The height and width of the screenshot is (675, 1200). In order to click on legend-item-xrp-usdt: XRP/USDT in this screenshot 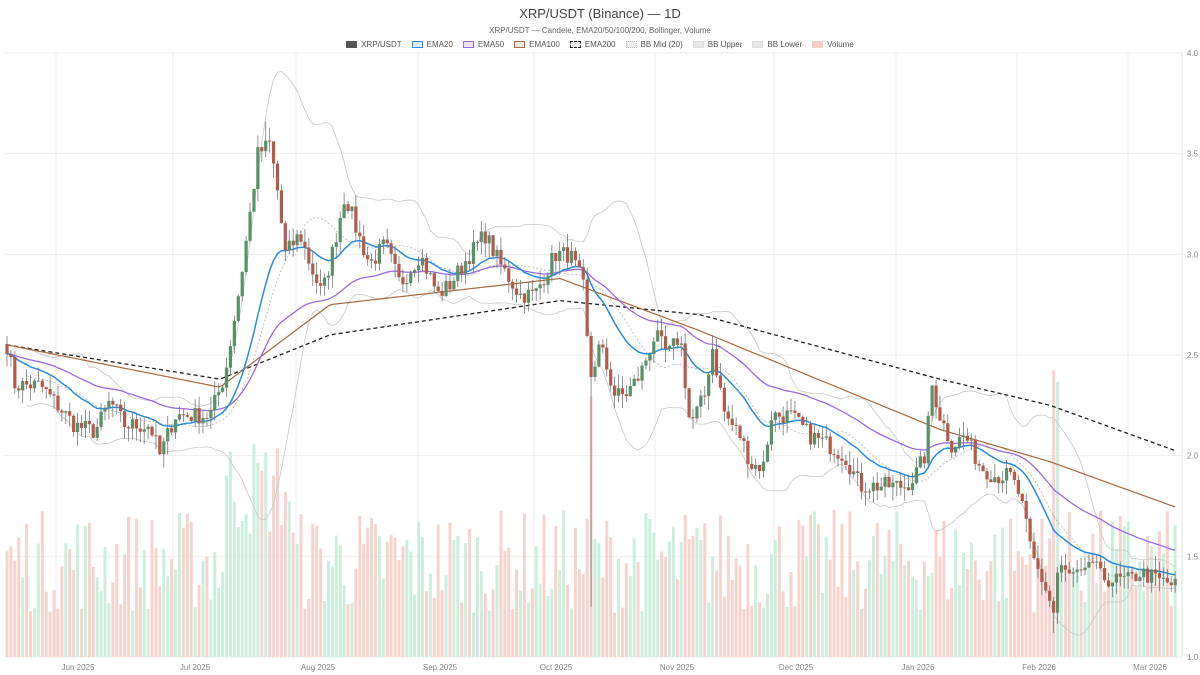, I will do `click(374, 44)`.